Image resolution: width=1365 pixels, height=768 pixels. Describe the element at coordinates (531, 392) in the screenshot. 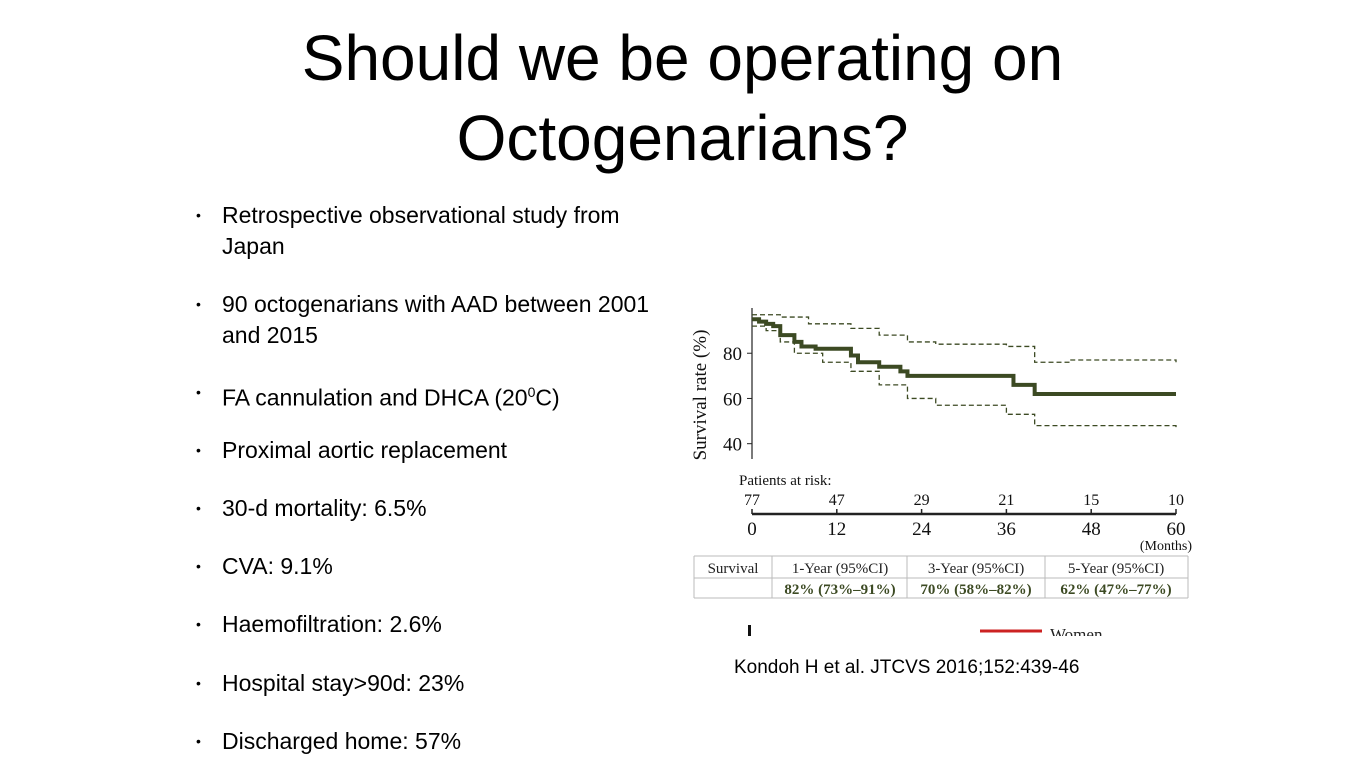

I see `superscript-degree: 0` at that location.